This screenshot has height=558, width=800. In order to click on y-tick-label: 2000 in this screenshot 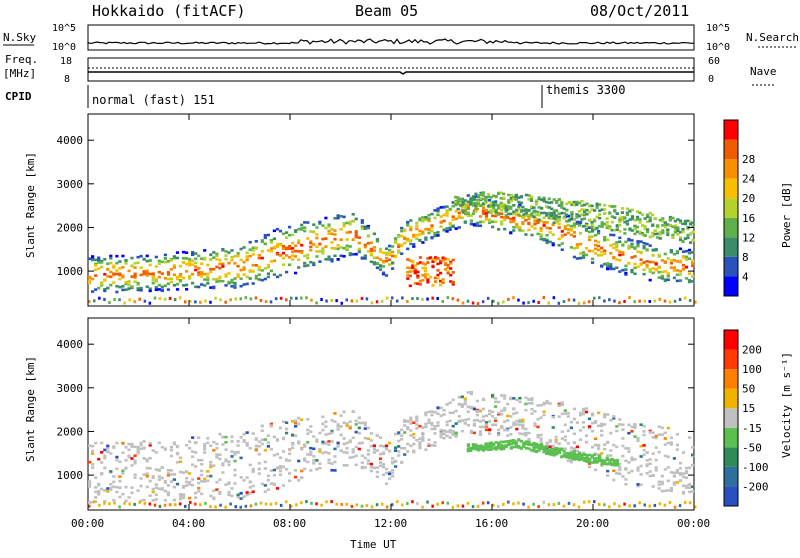, I will do `click(70, 227)`.